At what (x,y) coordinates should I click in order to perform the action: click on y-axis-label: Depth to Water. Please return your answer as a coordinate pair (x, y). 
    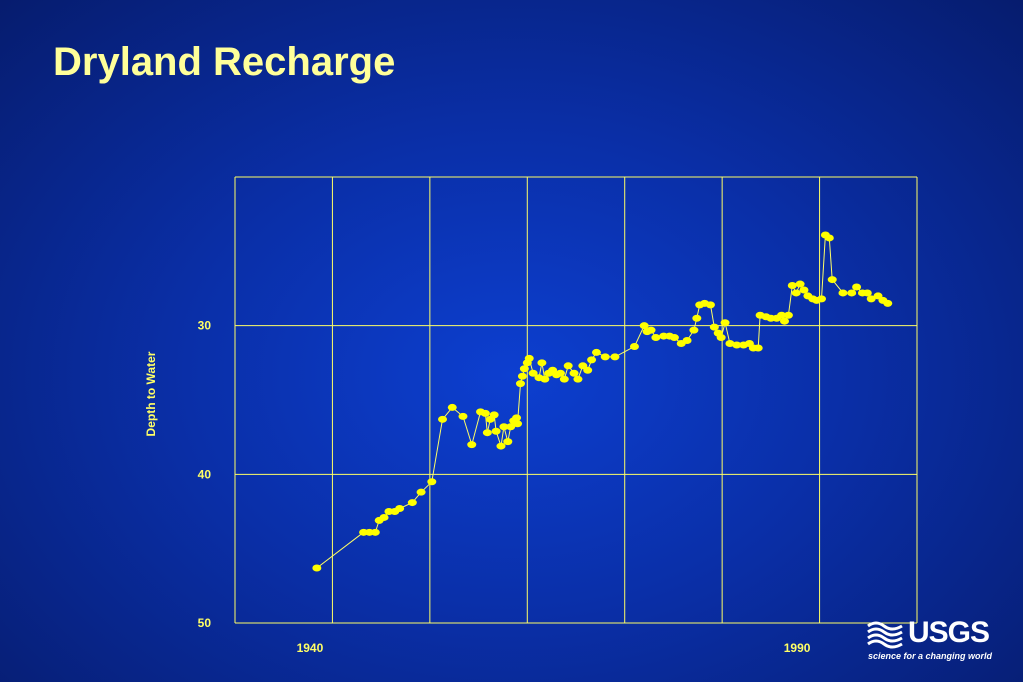
    Looking at the image, I should click on (151, 393).